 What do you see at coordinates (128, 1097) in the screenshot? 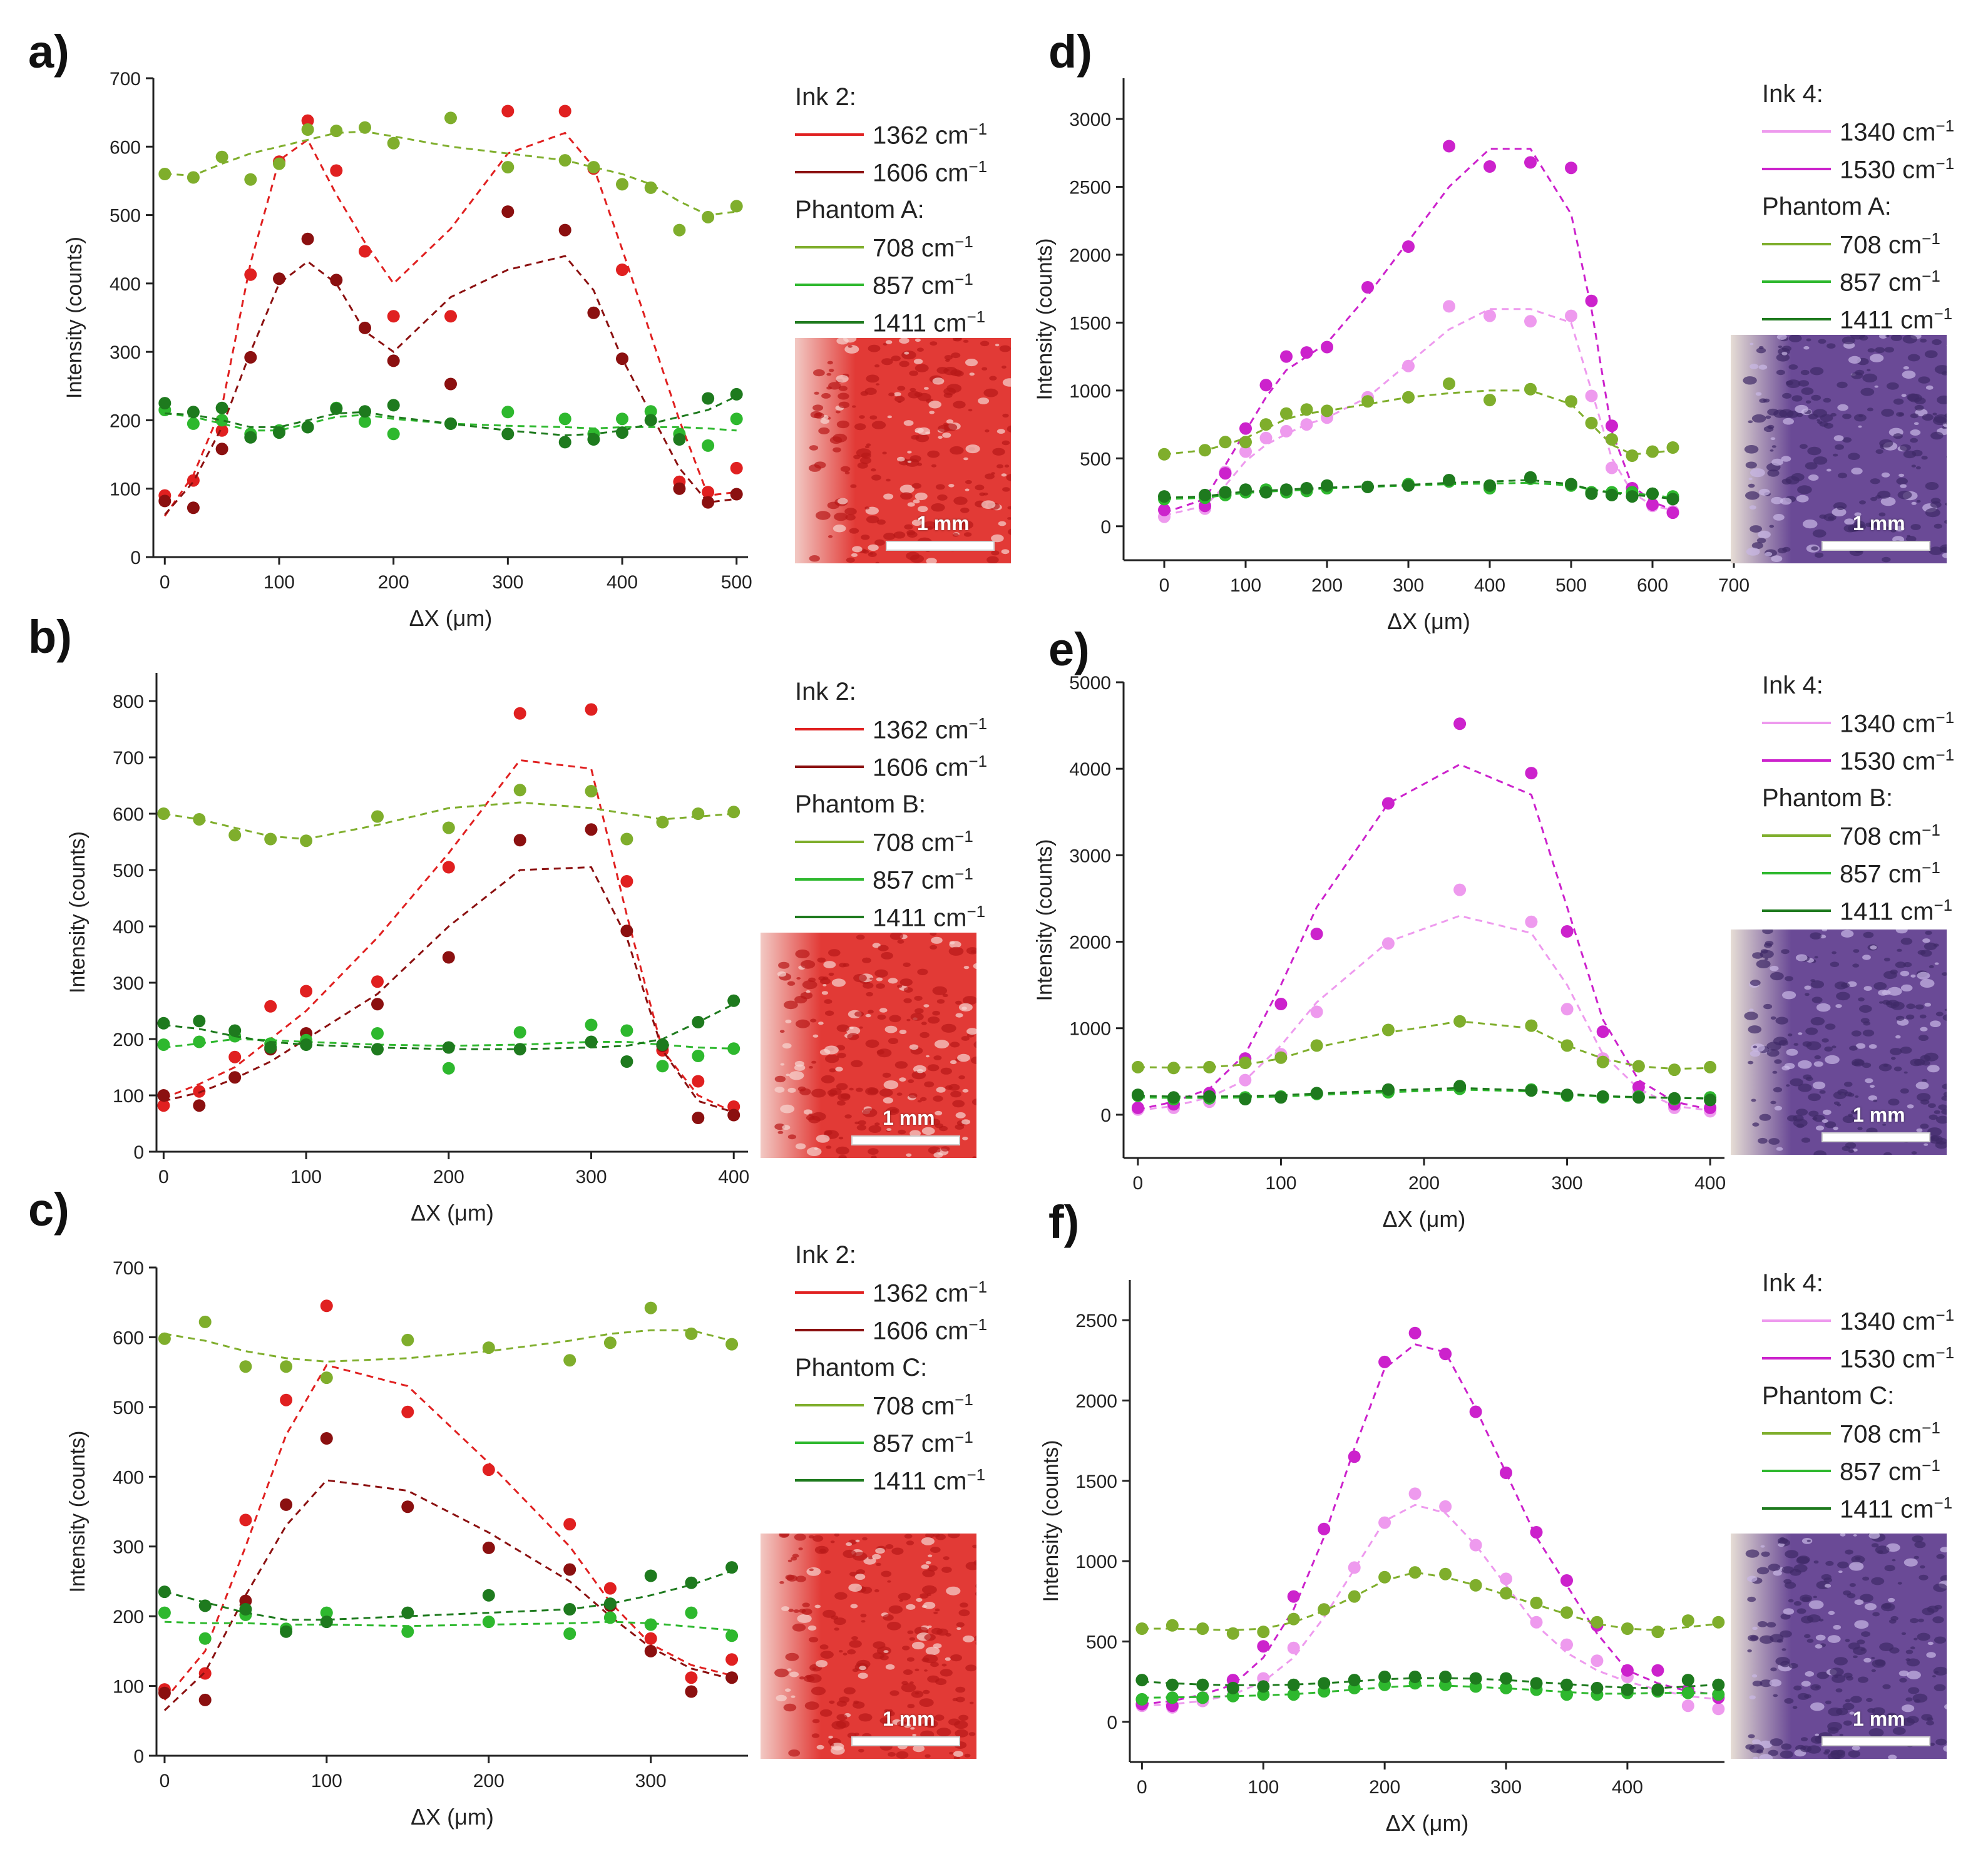
I see `y-tick-label: 100` at bounding box center [128, 1097].